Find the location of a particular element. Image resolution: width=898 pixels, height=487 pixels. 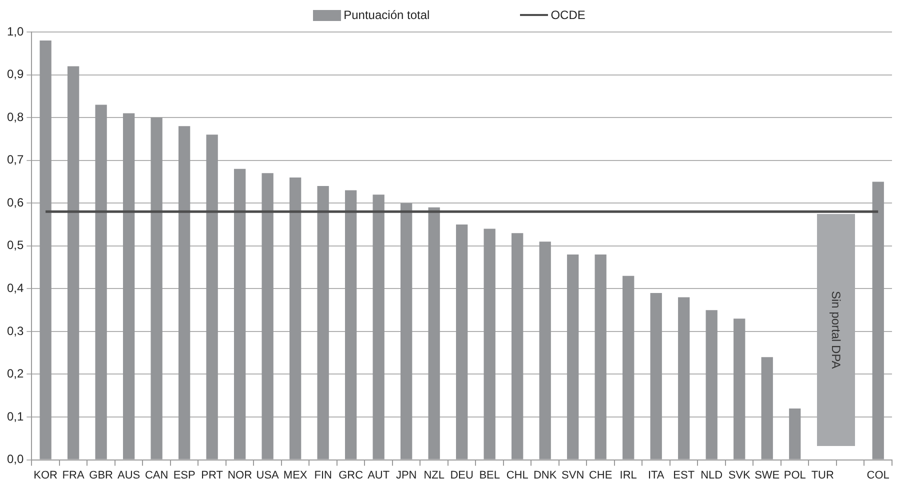

x-tick-label: IRL is located at coordinates (628, 475).